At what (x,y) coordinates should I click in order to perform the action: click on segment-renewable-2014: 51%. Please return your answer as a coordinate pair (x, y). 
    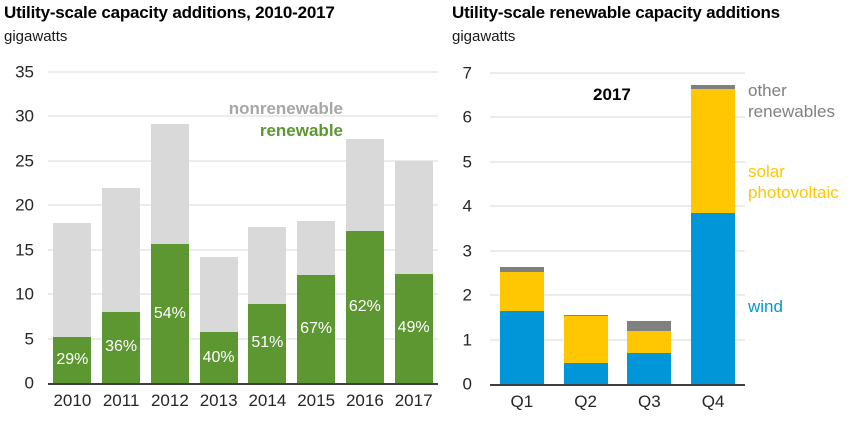
    Looking at the image, I should click on (267, 343).